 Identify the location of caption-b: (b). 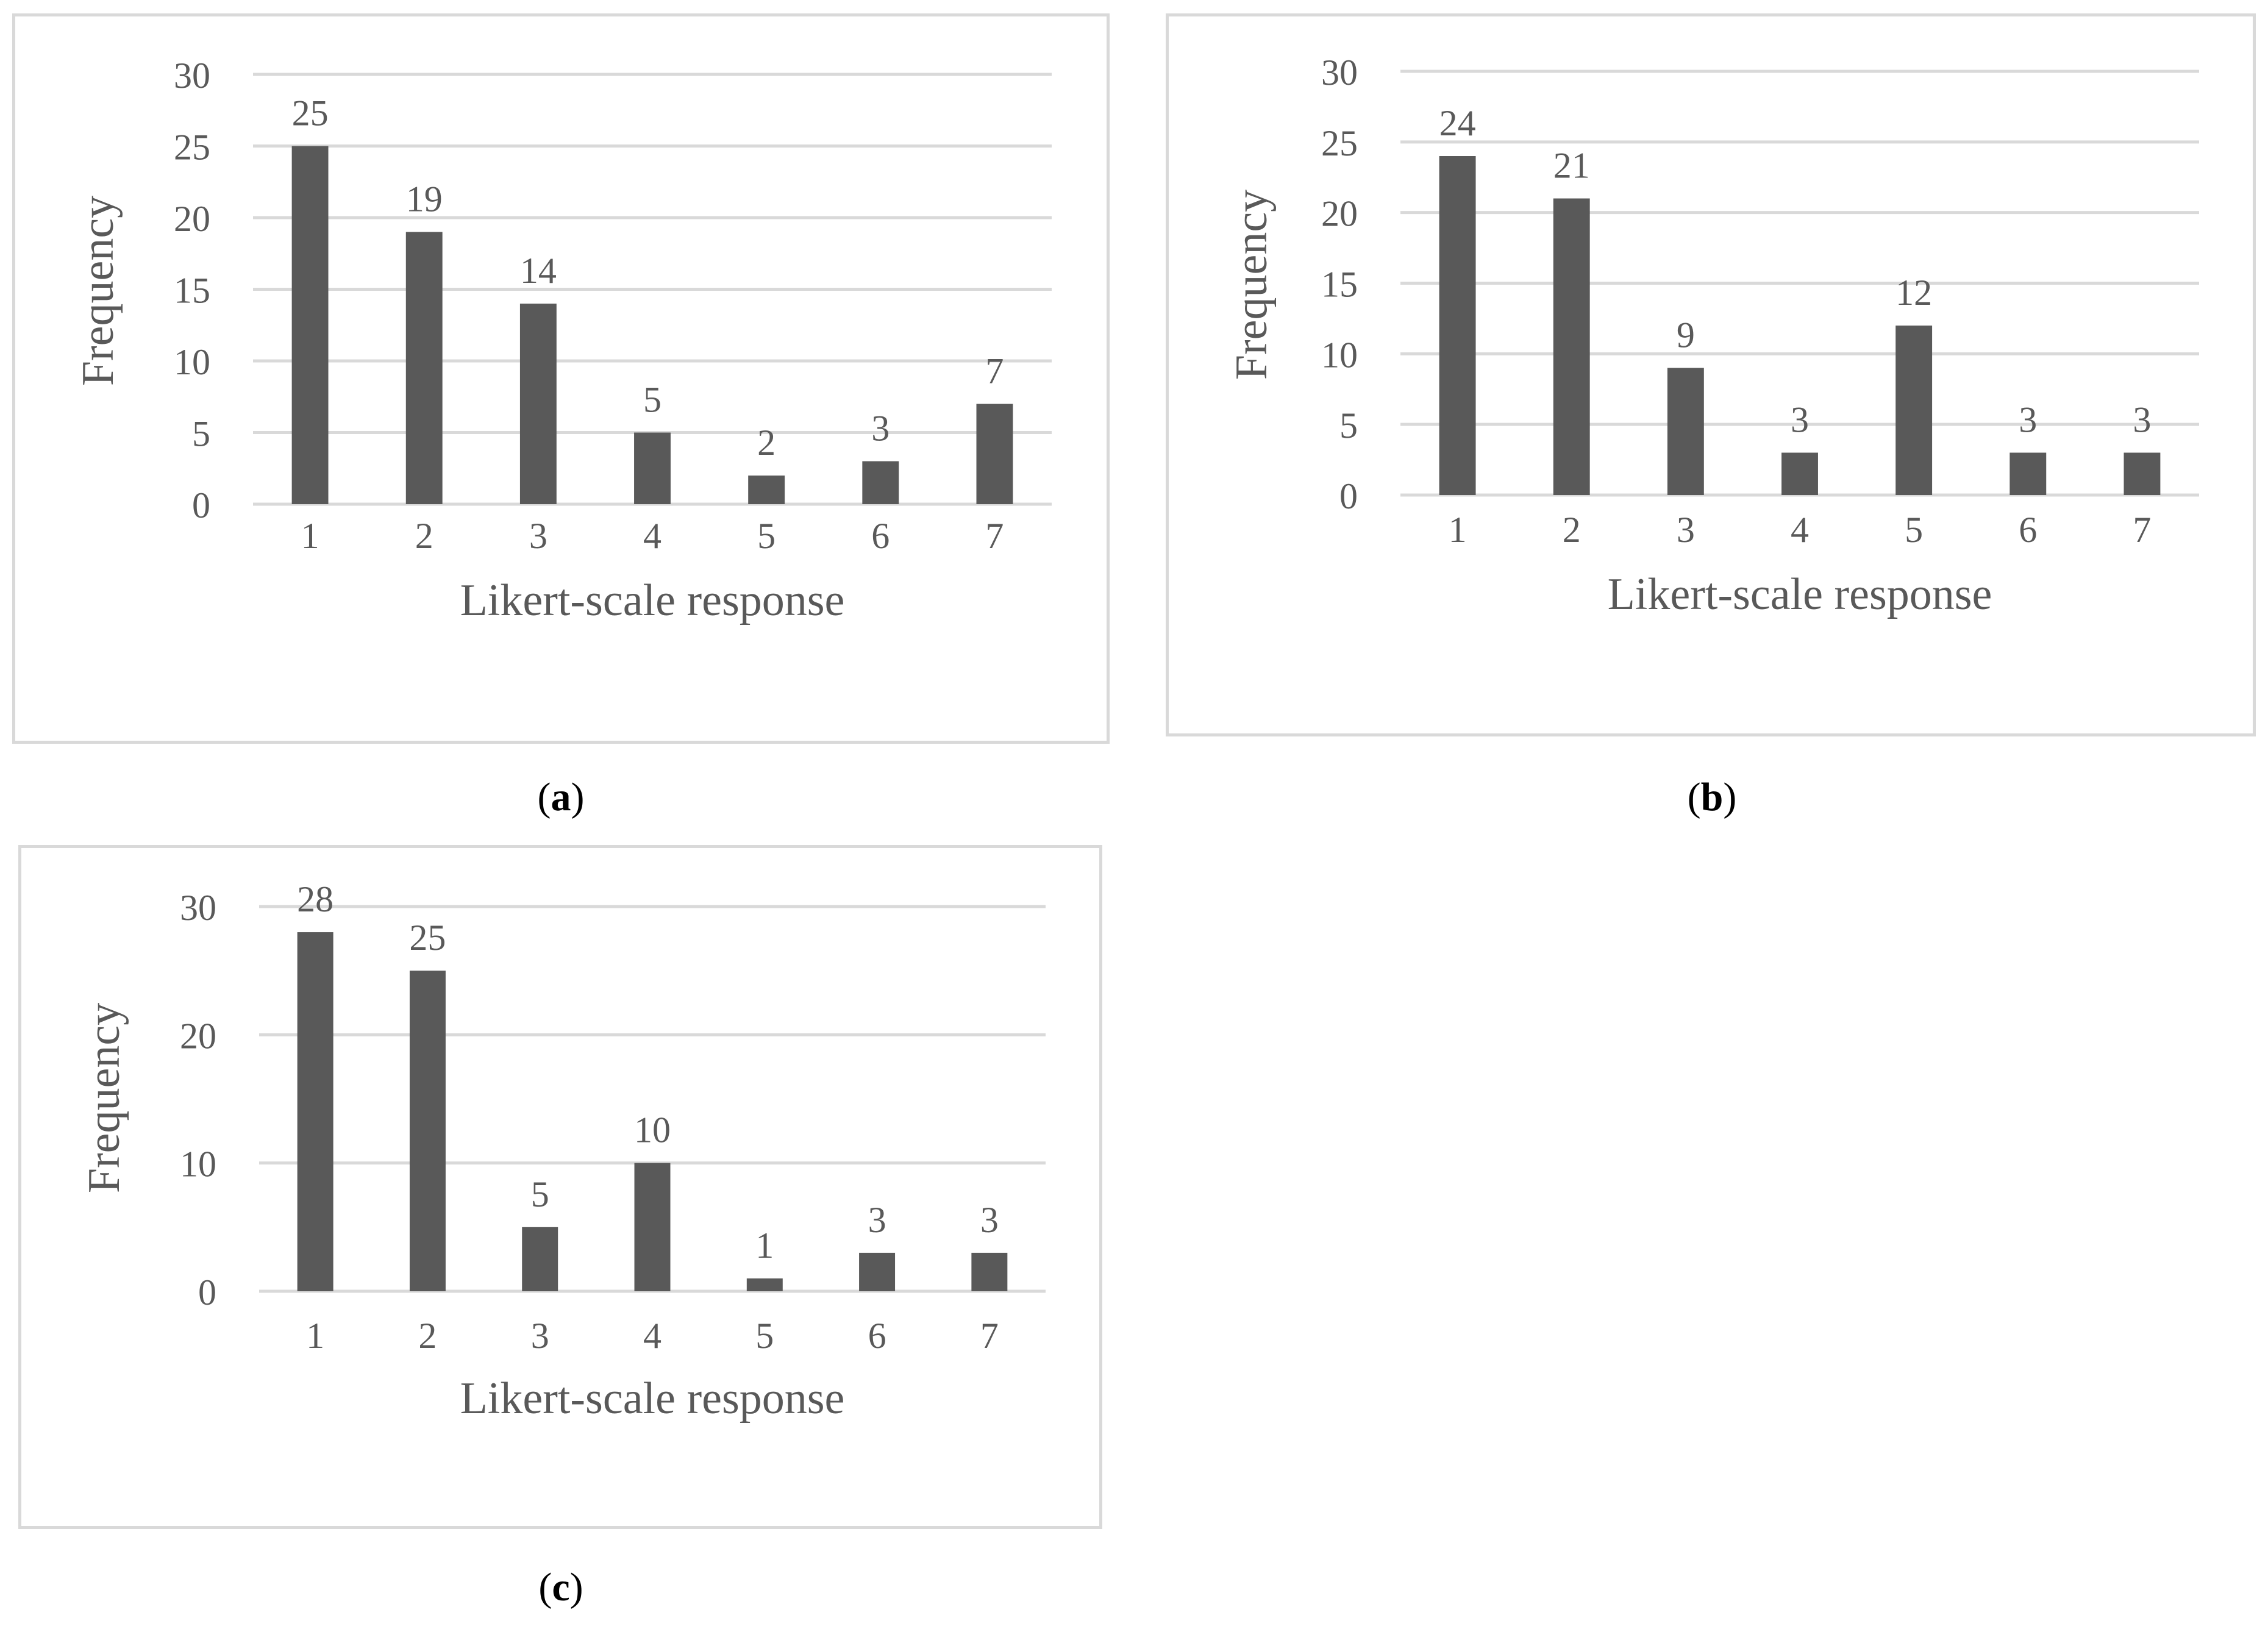
(1712, 797).